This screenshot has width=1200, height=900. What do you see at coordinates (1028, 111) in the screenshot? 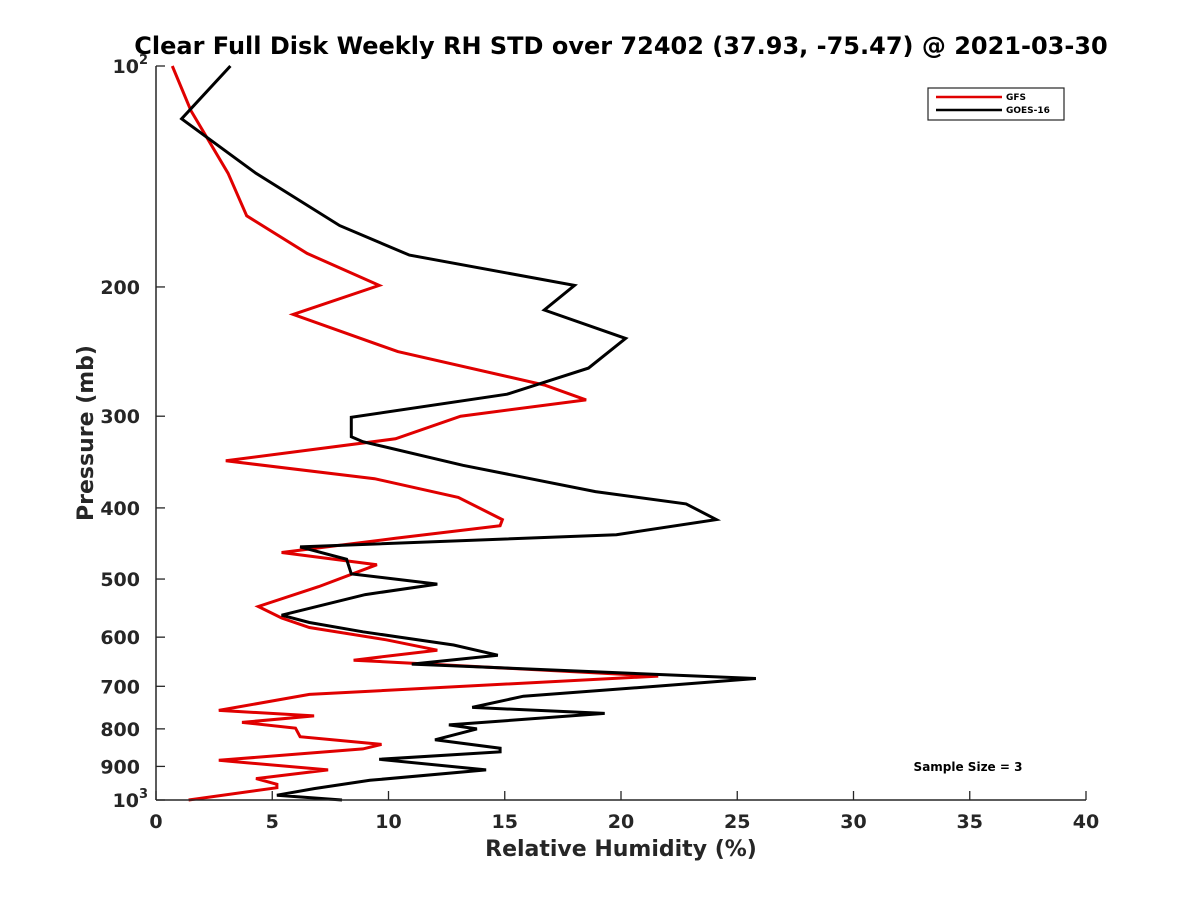
I see `legend-label-goes16: GOES-16` at bounding box center [1028, 111].